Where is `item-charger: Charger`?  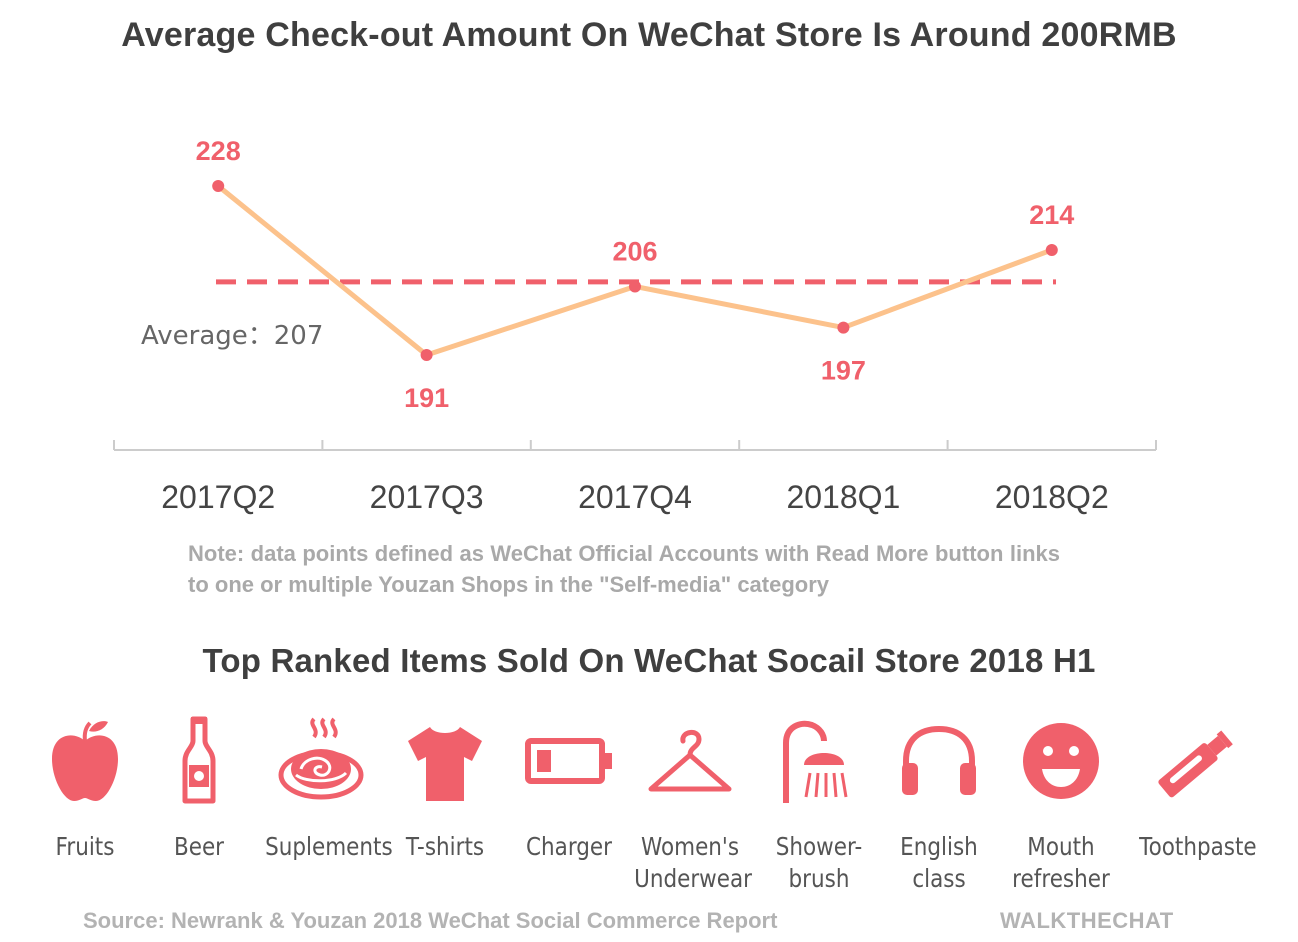
item-charger: Charger is located at coordinates (569, 789).